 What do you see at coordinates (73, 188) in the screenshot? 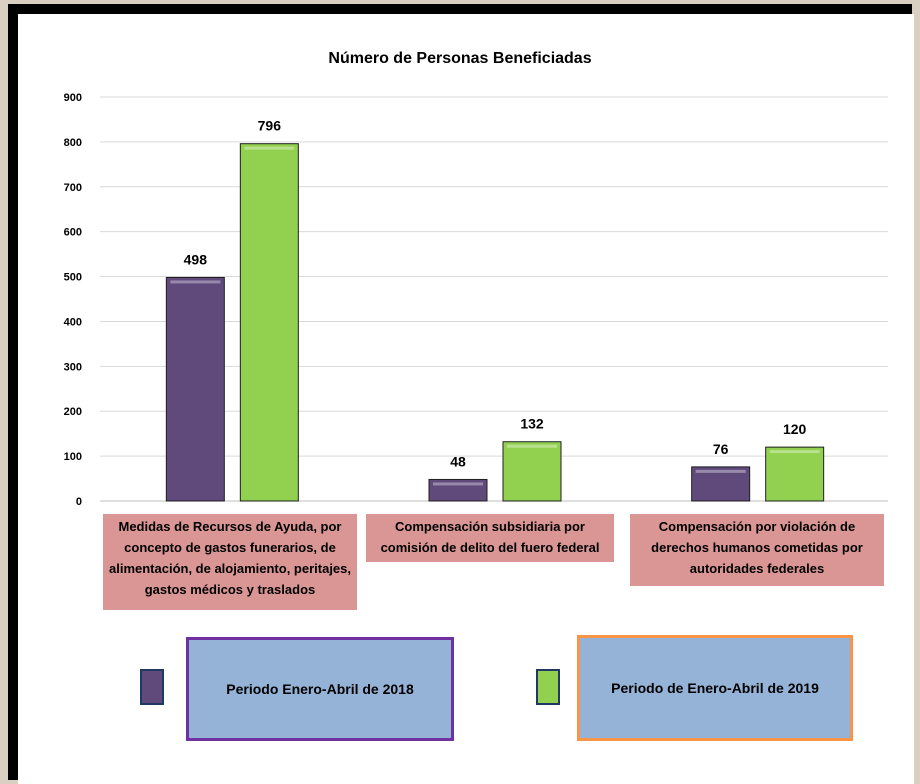
I see `y-tick-label: 700` at bounding box center [73, 188].